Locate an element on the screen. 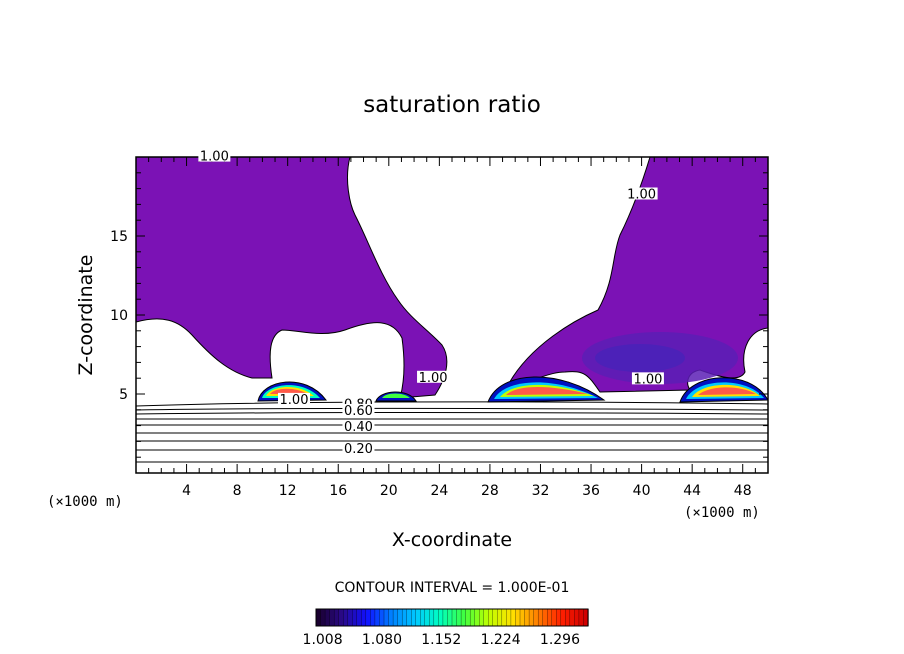 The image size is (904, 654). x-axis-label: X-coordinate is located at coordinates (452, 540).